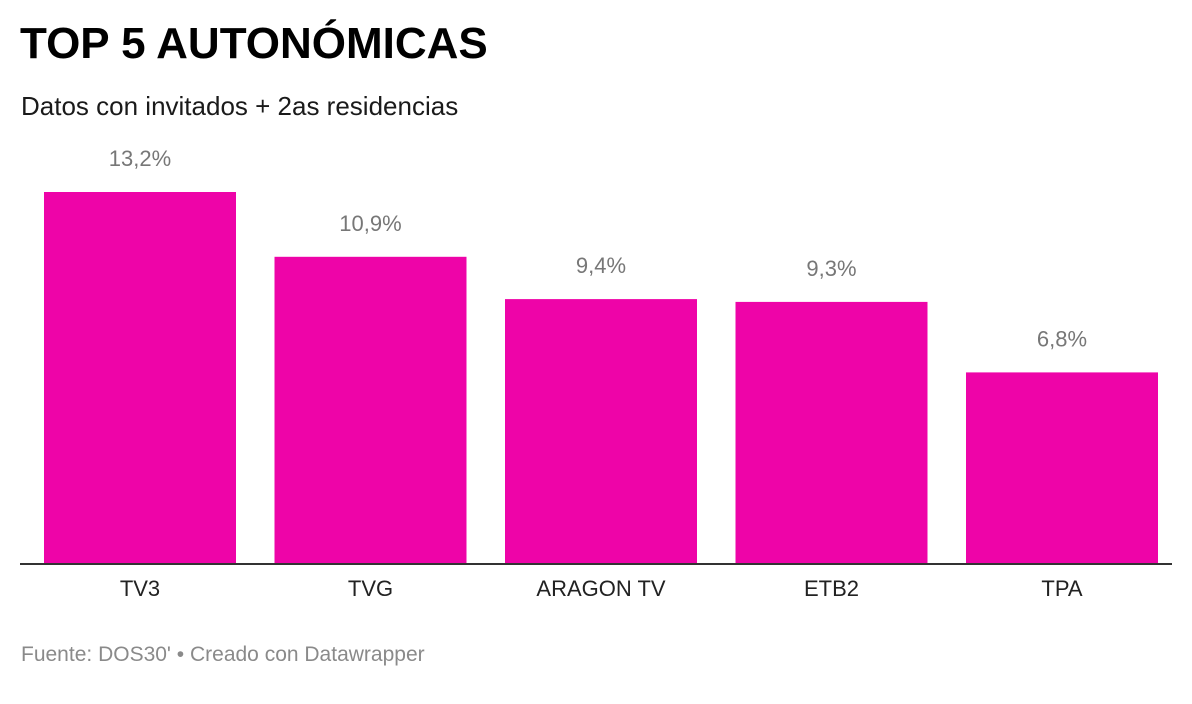 The image size is (1192, 704). I want to click on value-label-aragon-tv: 9,4%, so click(601, 265).